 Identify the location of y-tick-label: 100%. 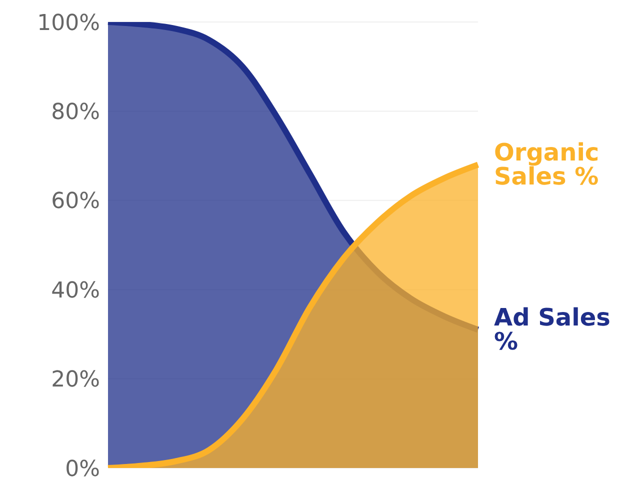
(68, 23).